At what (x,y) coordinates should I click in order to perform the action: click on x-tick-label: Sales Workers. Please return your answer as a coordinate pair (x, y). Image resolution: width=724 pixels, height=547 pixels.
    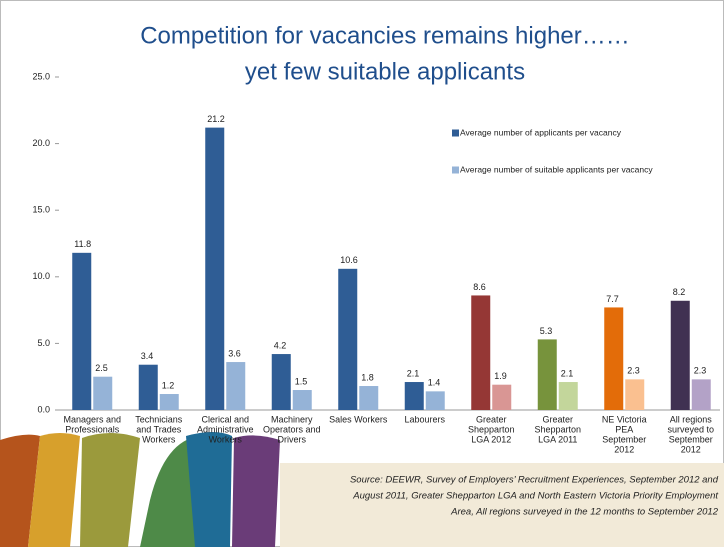
    Looking at the image, I should click on (358, 419).